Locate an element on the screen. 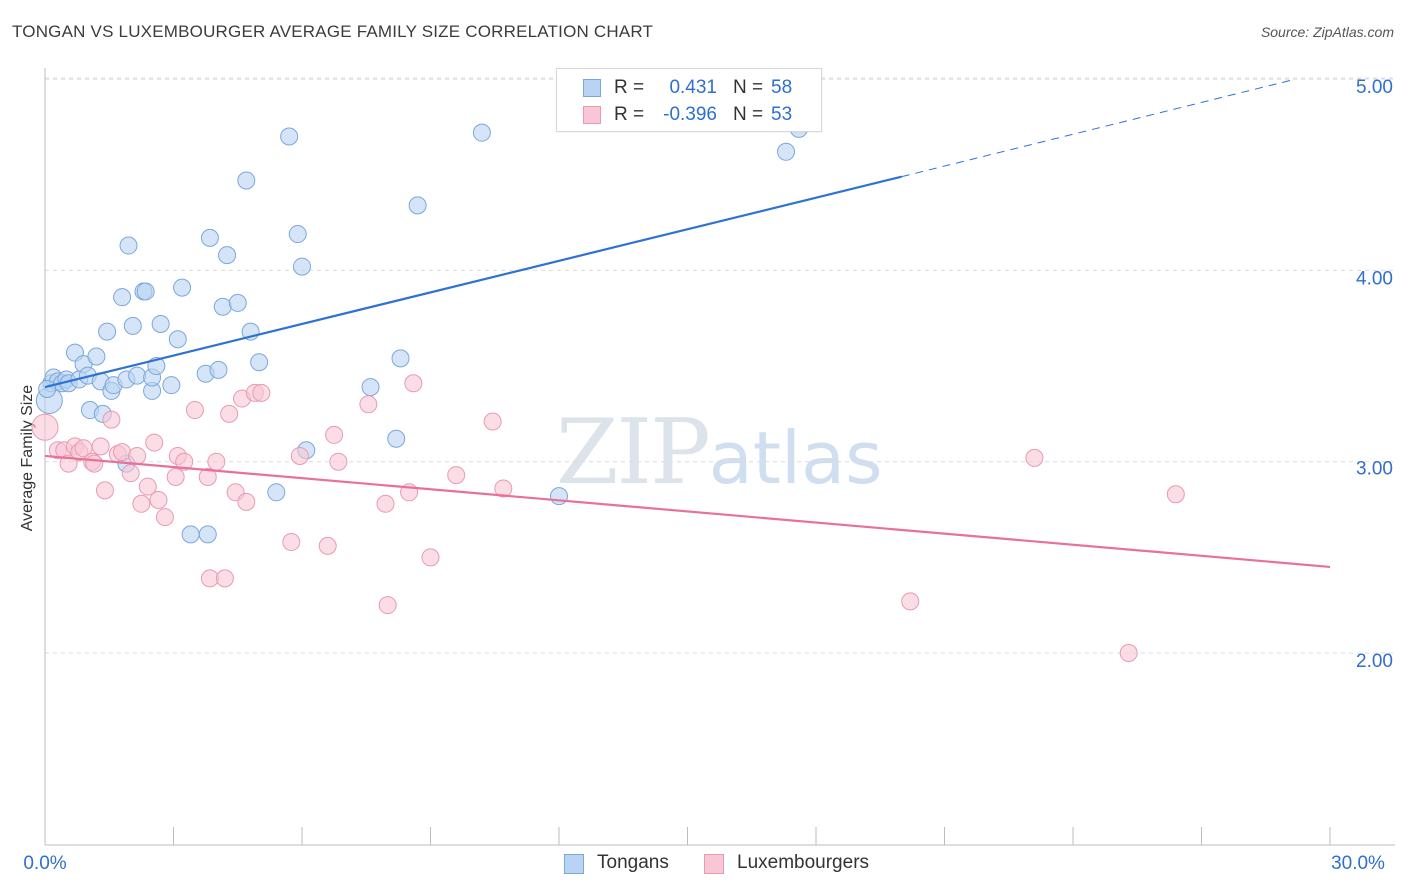  y-tick-label: 4.00 is located at coordinates (1374, 278).